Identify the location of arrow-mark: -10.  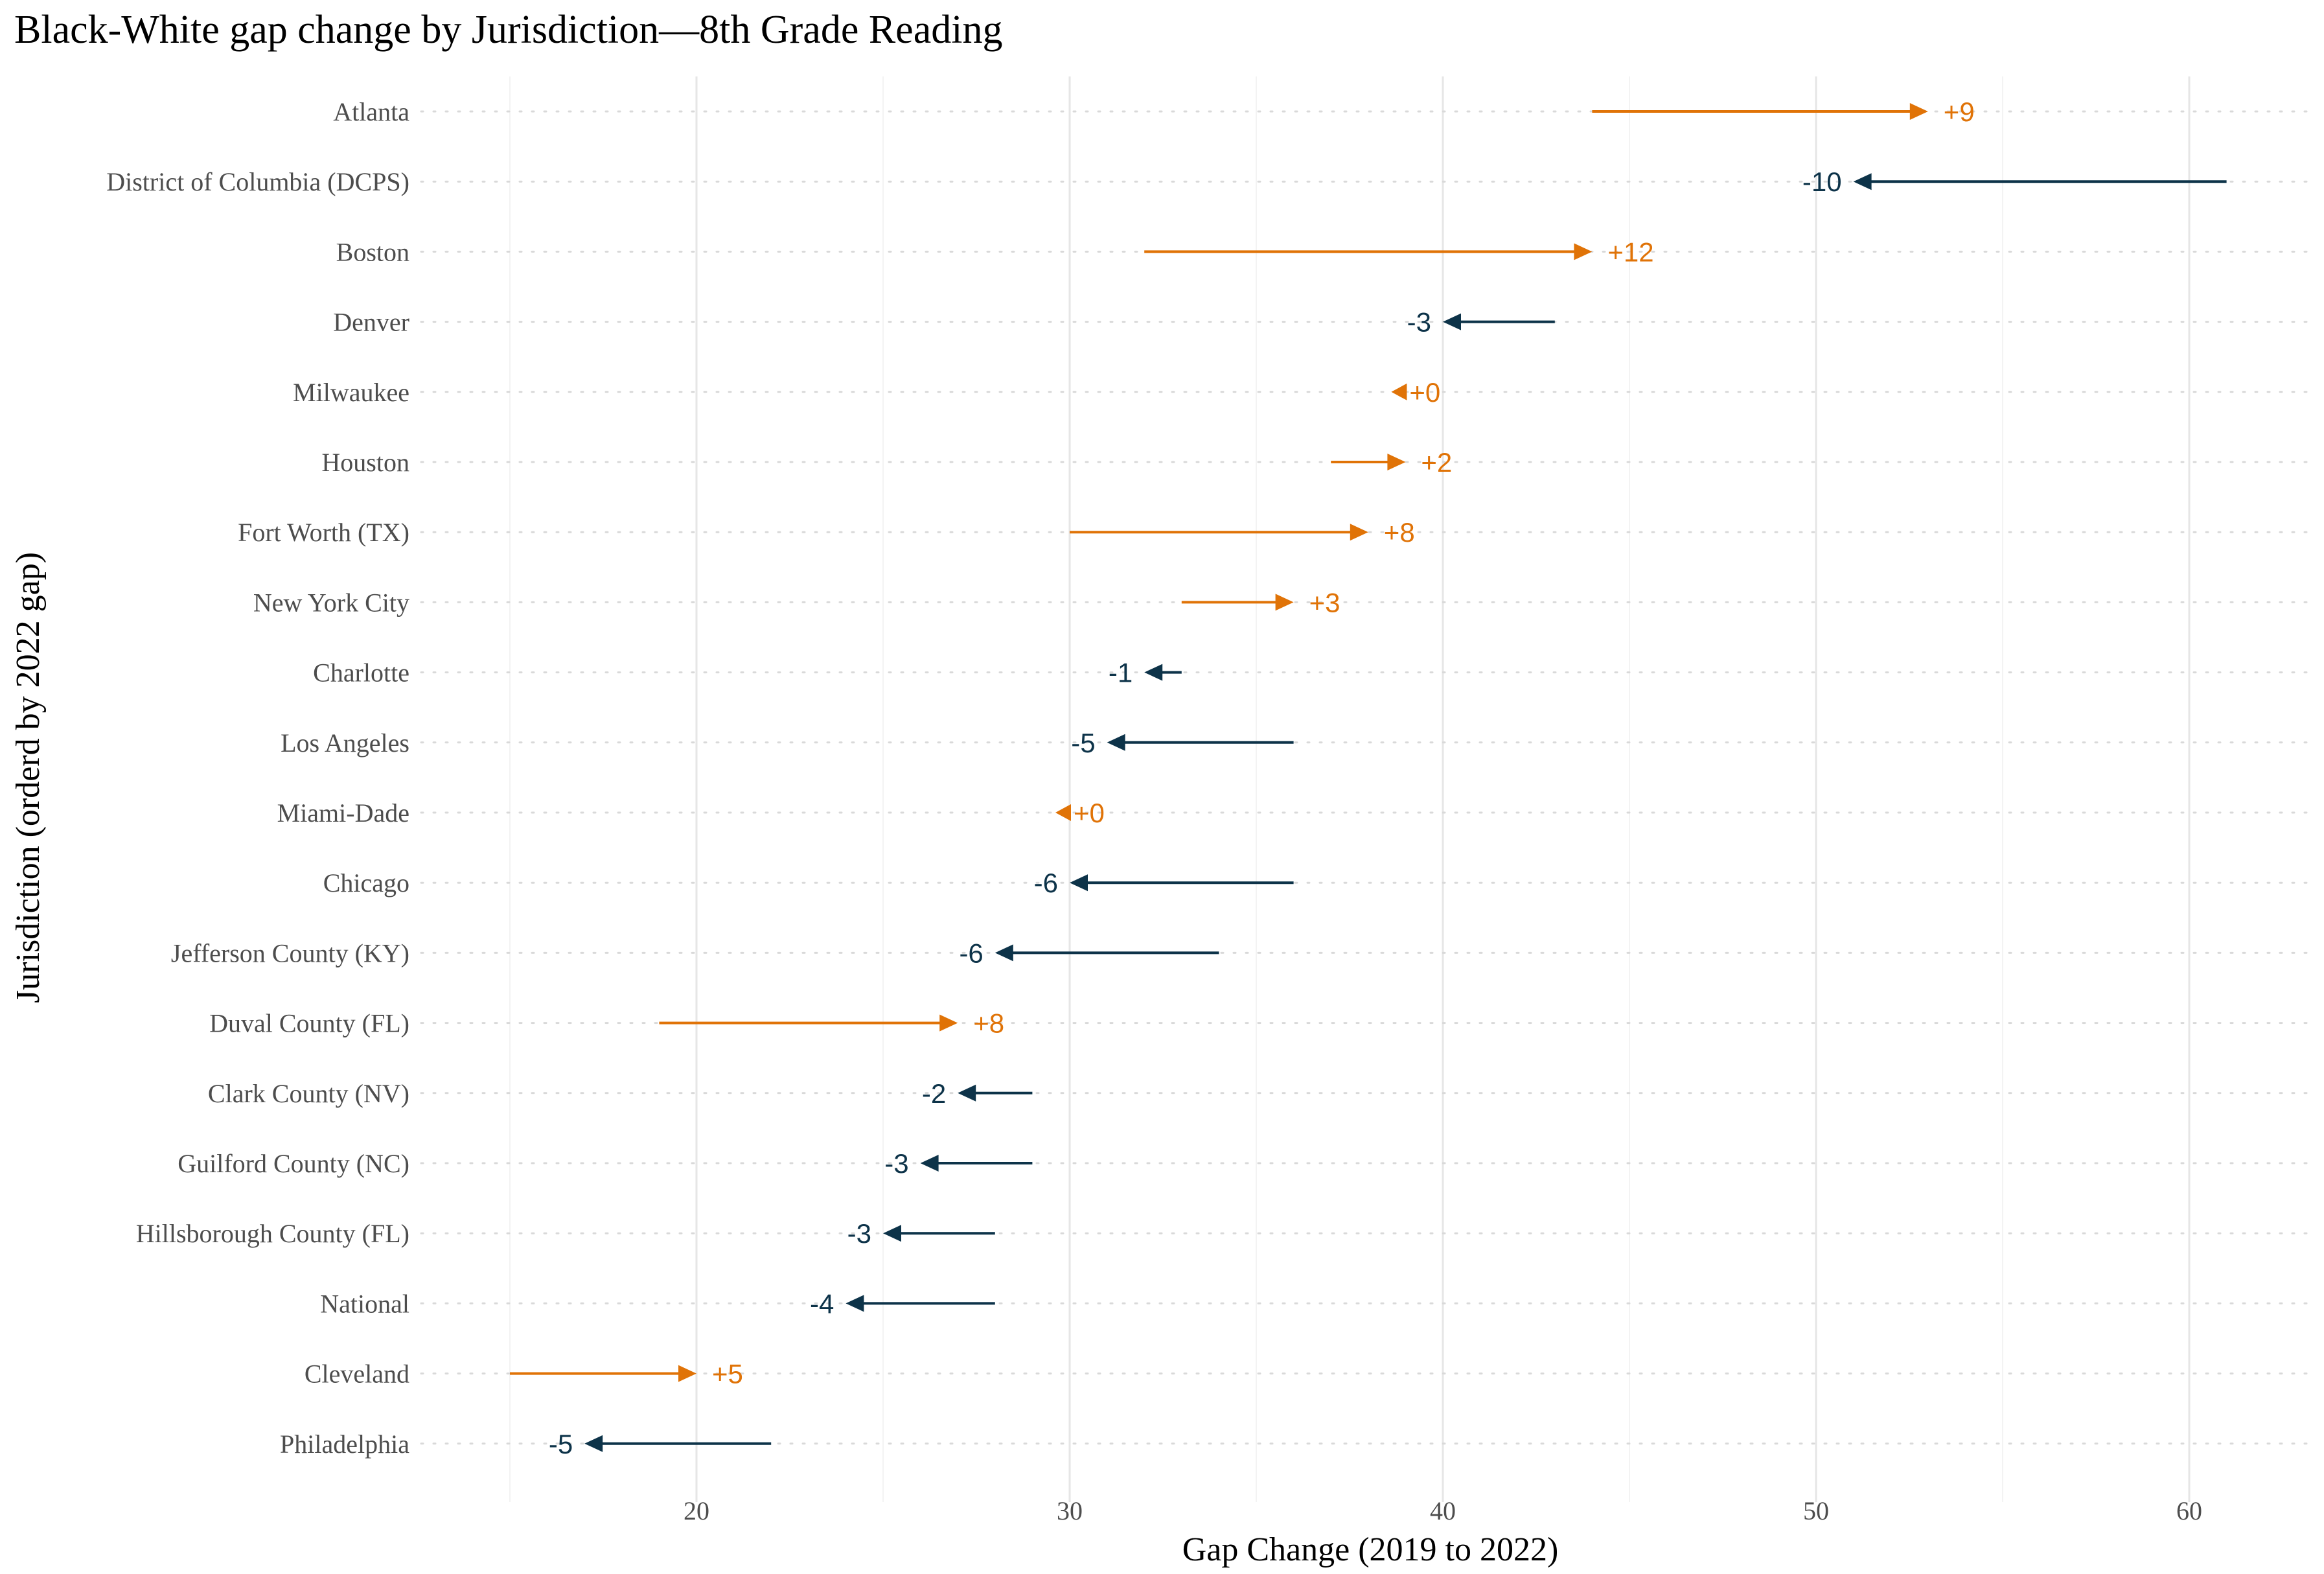
(2015, 182).